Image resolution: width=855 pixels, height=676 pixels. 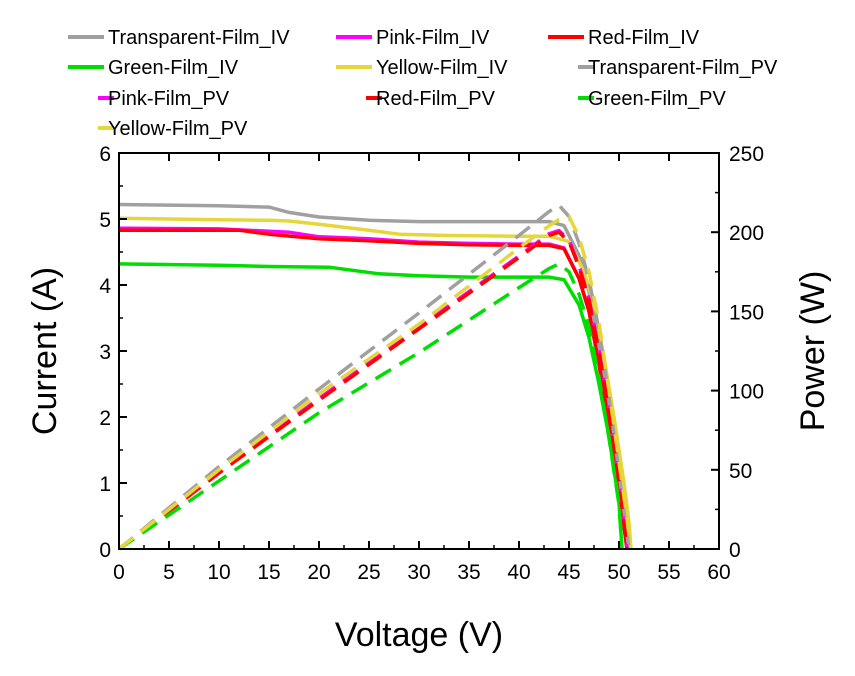 What do you see at coordinates (657, 99) in the screenshot?
I see `legend-label-green-film-pv: Green-Film_PV` at bounding box center [657, 99].